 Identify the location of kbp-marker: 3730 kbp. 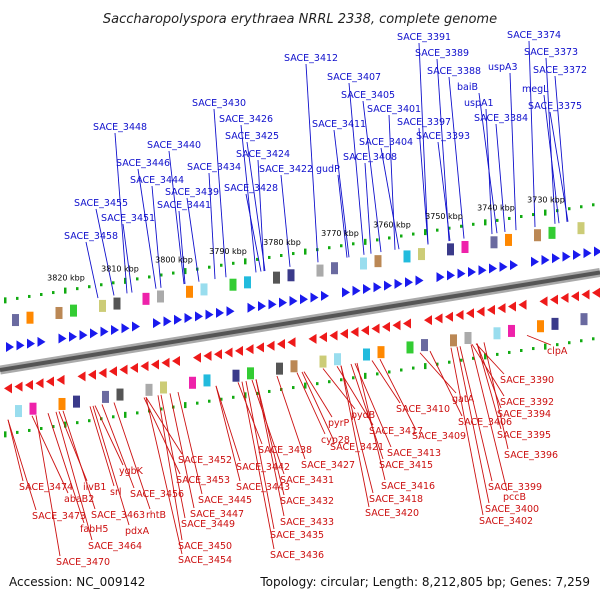
(546, 199).